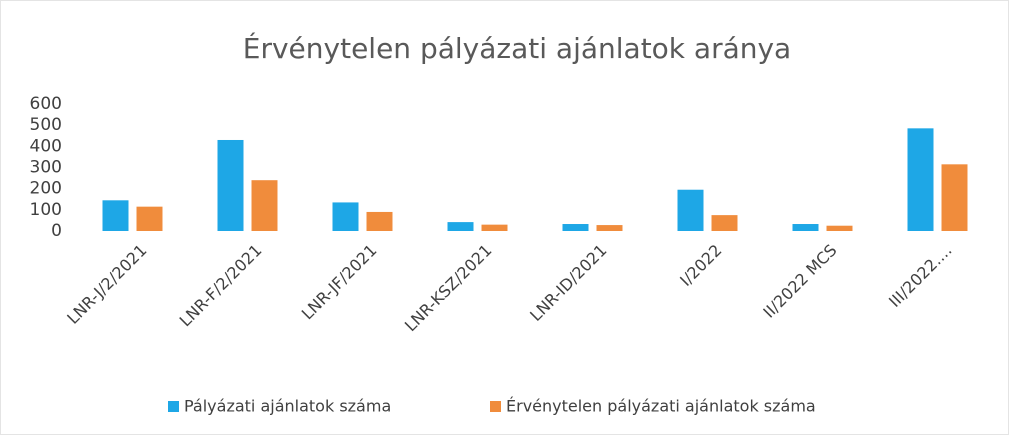 This screenshot has width=1009, height=435. Describe the element at coordinates (287, 406) in the screenshot. I see `legend-label: Pályázati ajánlatok száma` at that location.